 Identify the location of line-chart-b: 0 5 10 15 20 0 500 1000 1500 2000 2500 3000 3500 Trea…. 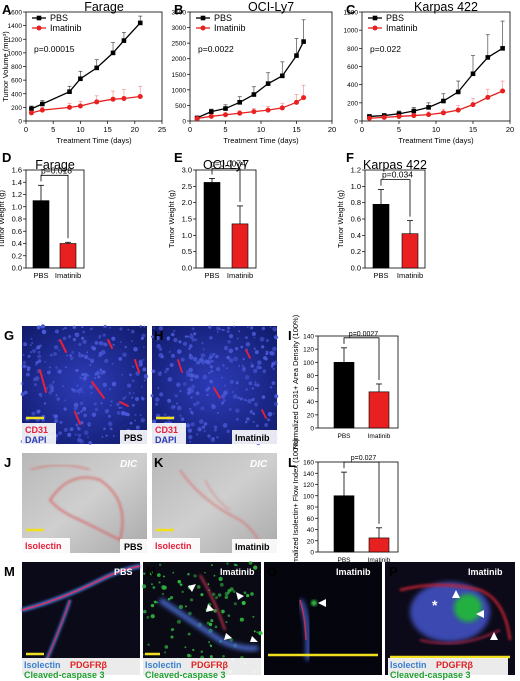
(254, 72).